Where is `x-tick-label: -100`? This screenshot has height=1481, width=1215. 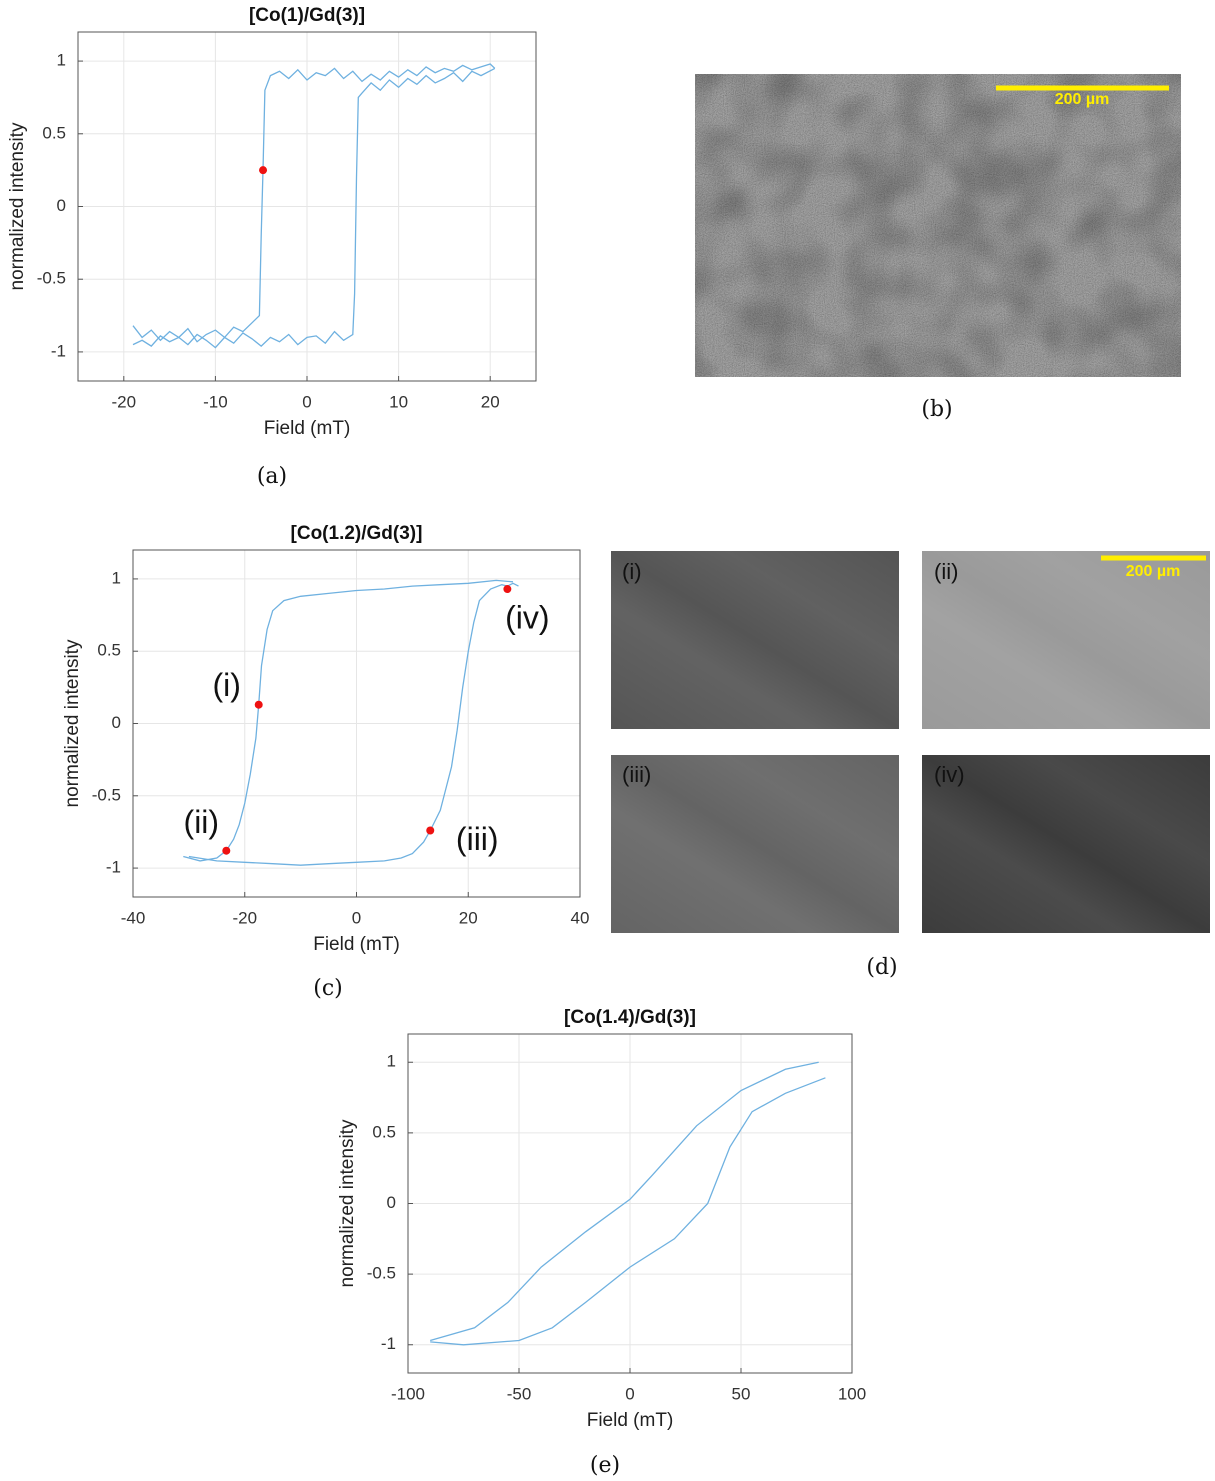 x-tick-label: -100 is located at coordinates (408, 1393).